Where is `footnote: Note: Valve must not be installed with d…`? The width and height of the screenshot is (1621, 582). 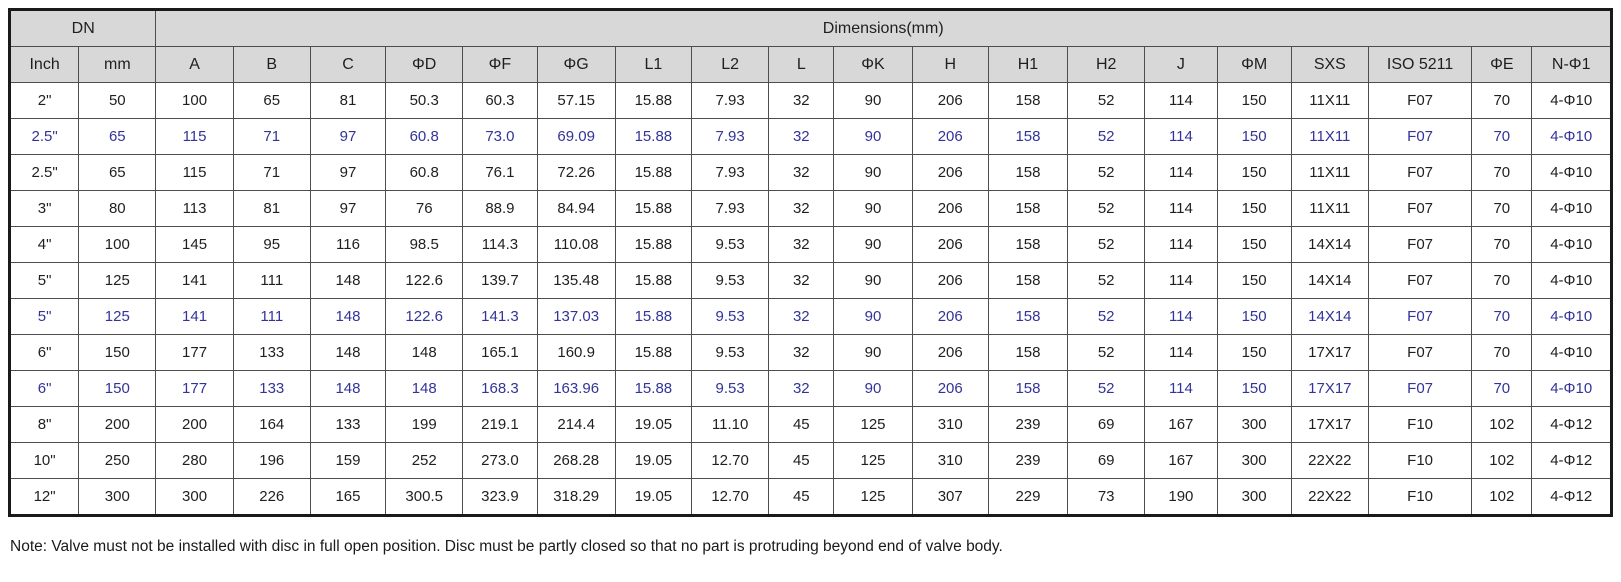
footnote: Note: Valve must not be installed with d… is located at coordinates (506, 546).